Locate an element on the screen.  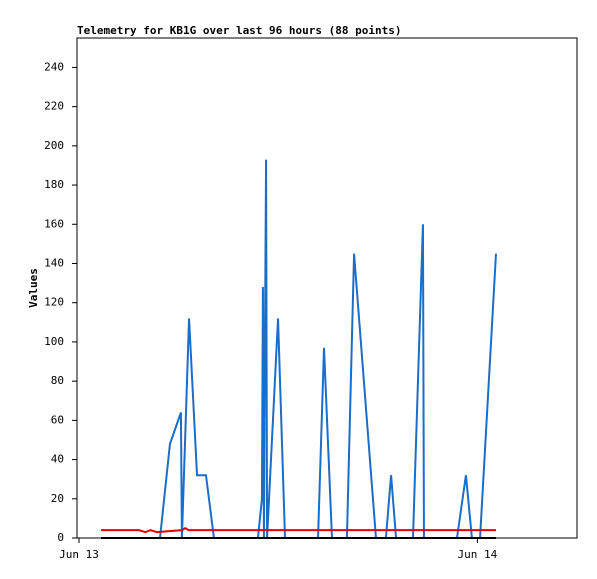
y-tick-label: 60 is located at coordinates (57, 419).